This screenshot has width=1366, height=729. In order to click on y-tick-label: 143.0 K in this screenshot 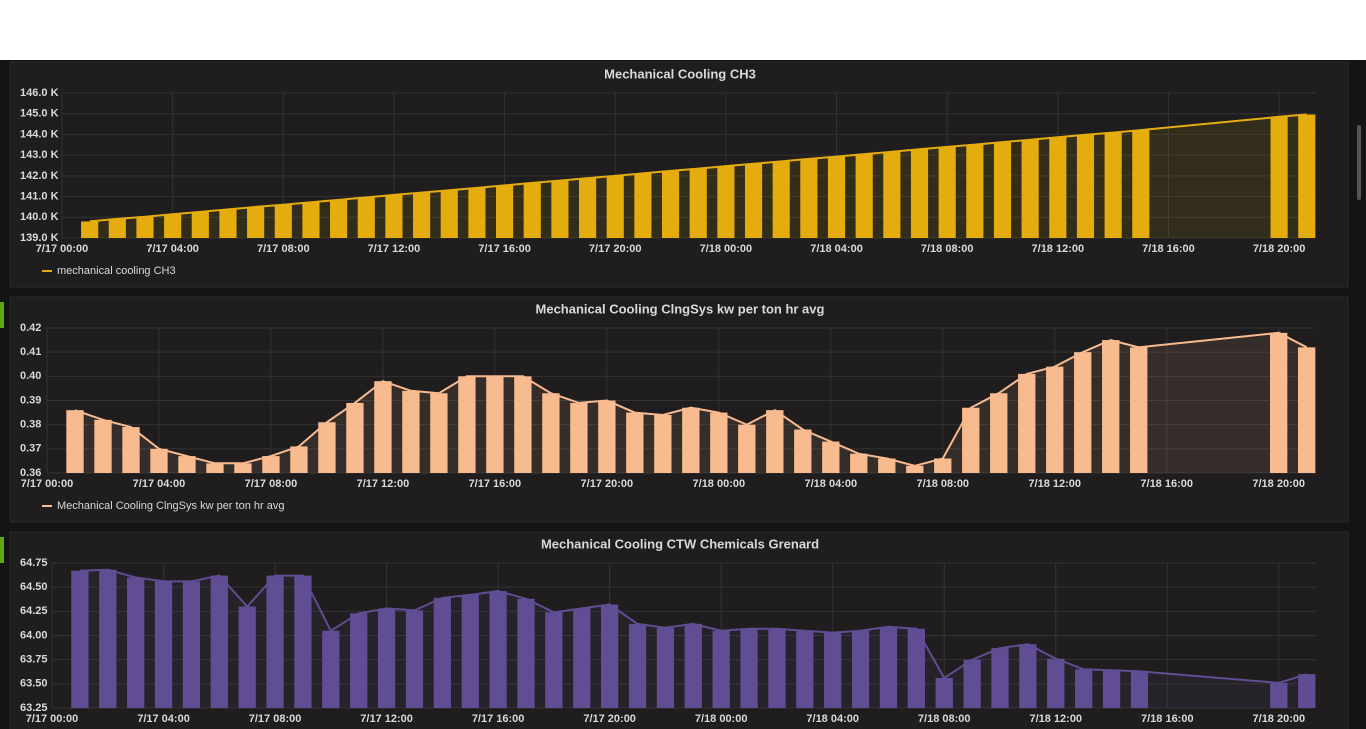, I will do `click(39, 155)`.